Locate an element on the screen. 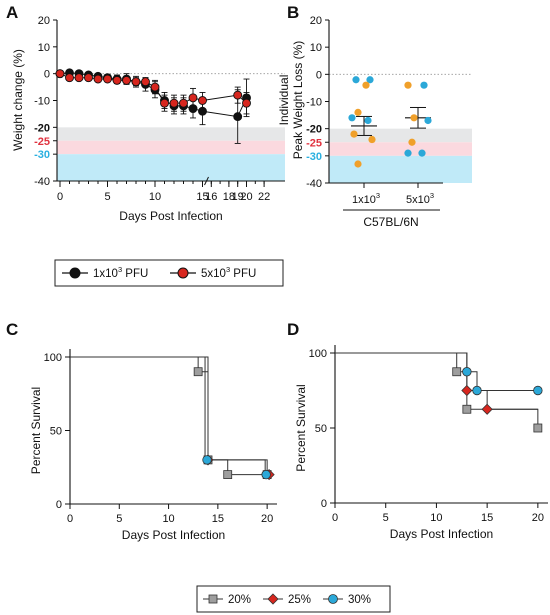  legend-label-30pct: 30% is located at coordinates (359, 600).